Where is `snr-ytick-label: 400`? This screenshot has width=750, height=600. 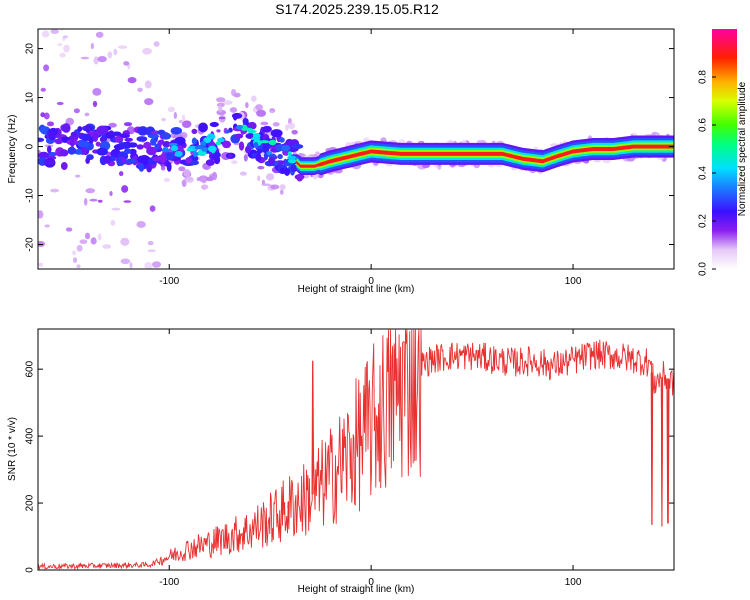
snr-ytick-label: 400 is located at coordinates (30, 435).